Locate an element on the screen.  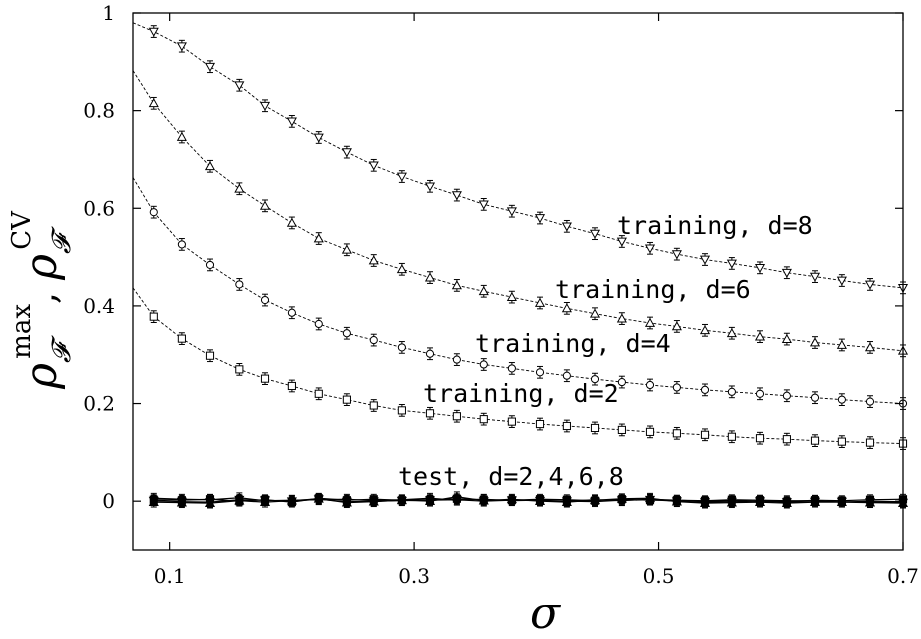
y-tick-label: 0.8 is located at coordinates (99, 111).